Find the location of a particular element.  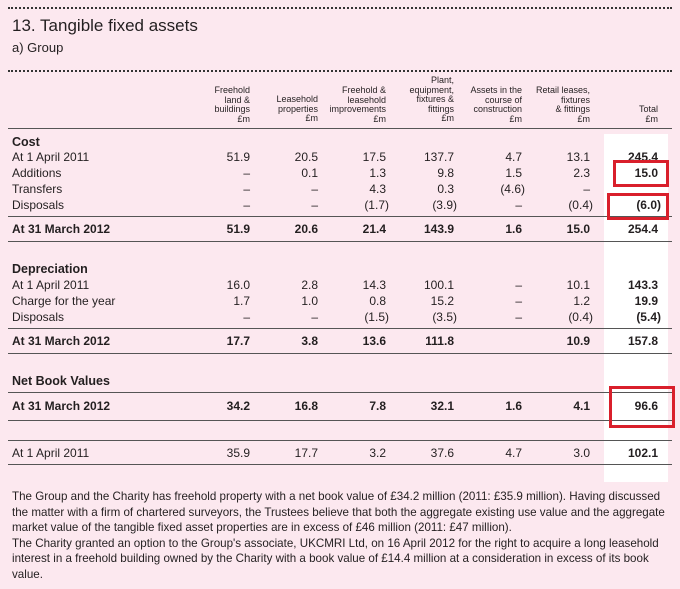

cell: 34.2 is located at coordinates (238, 406).